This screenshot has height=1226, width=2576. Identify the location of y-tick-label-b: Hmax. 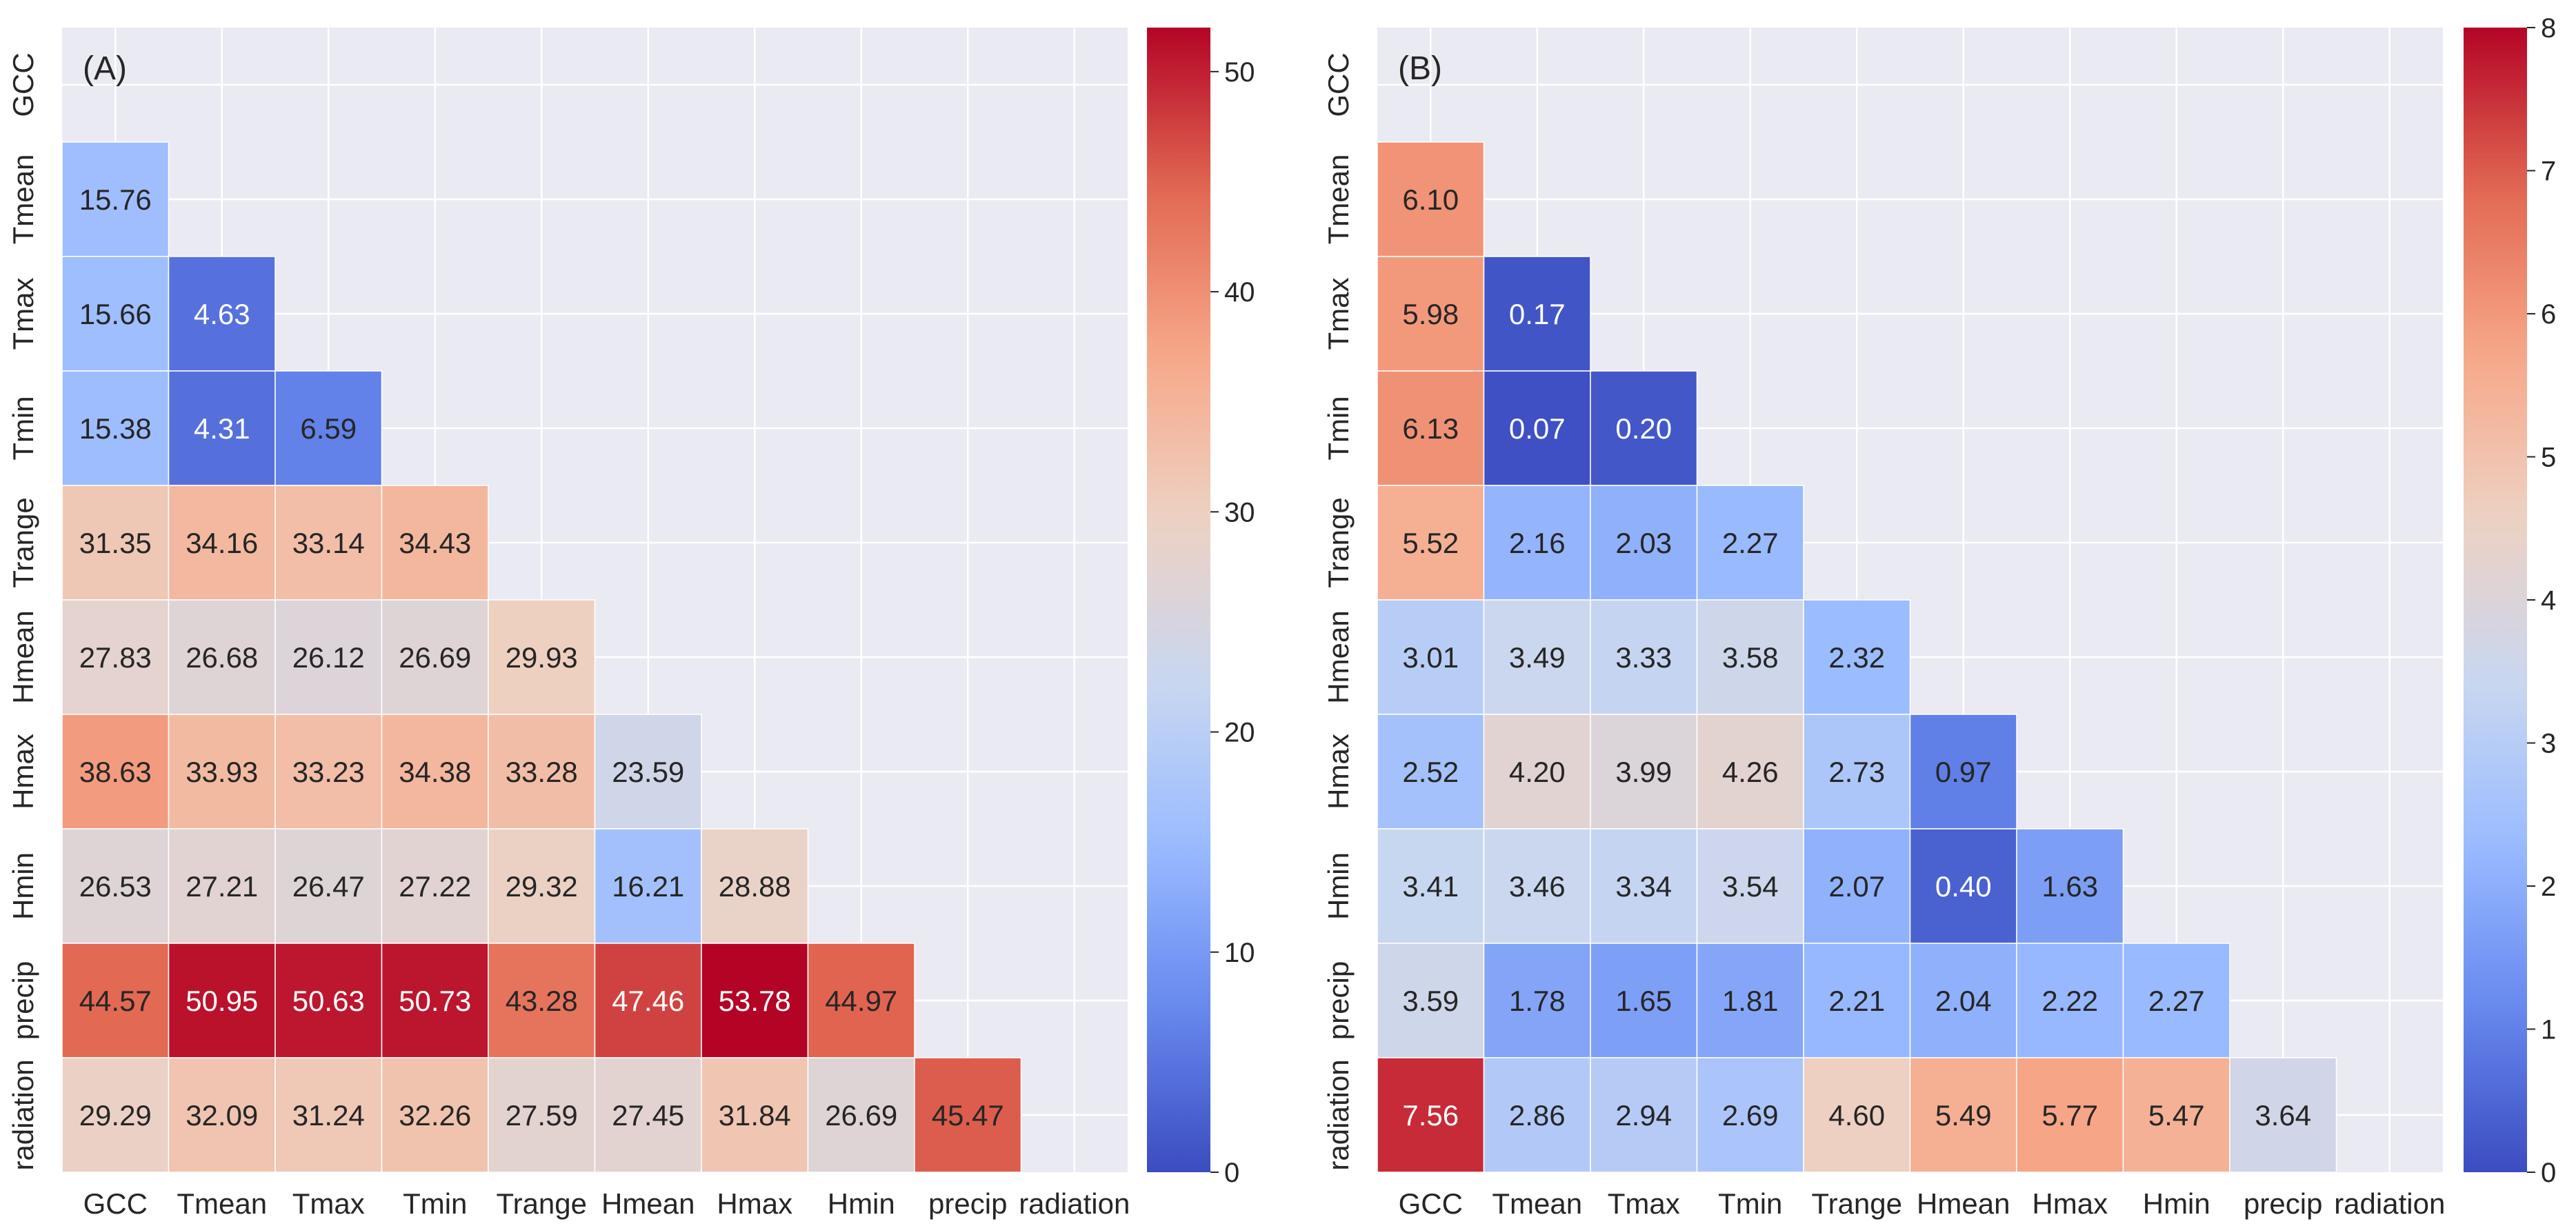
(1338, 772).